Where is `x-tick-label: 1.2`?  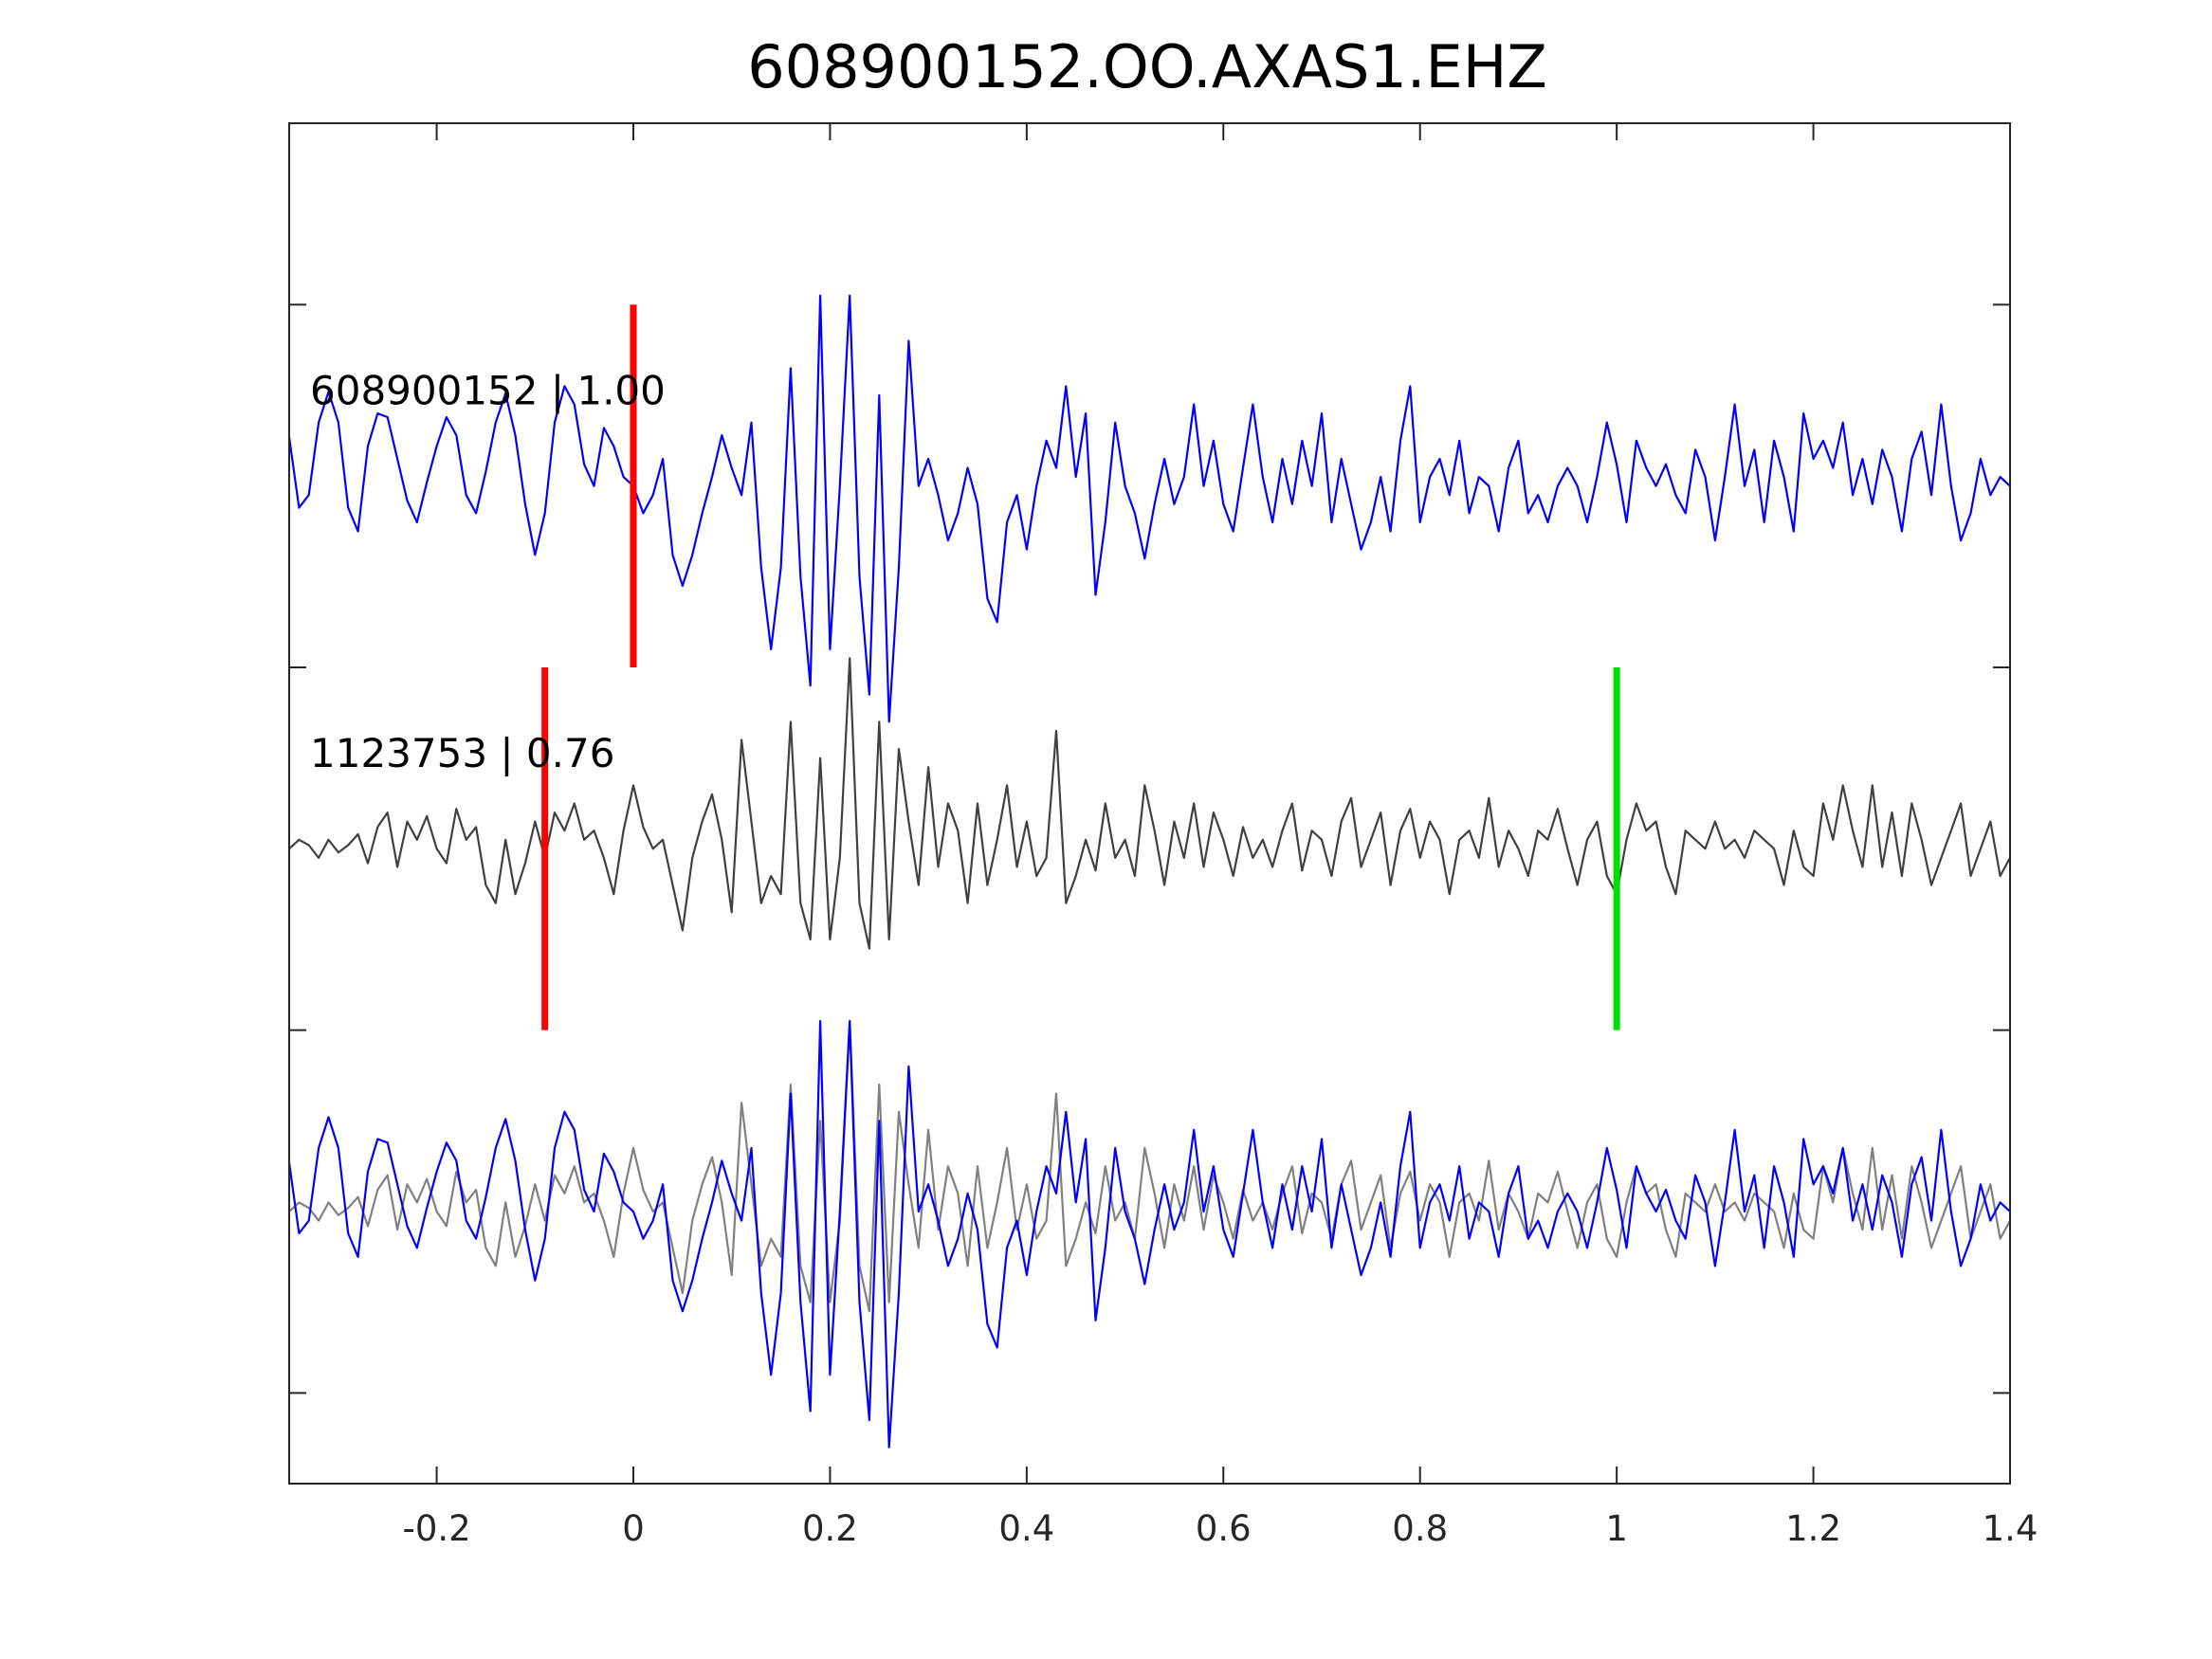 x-tick-label: 1.2 is located at coordinates (1813, 1528).